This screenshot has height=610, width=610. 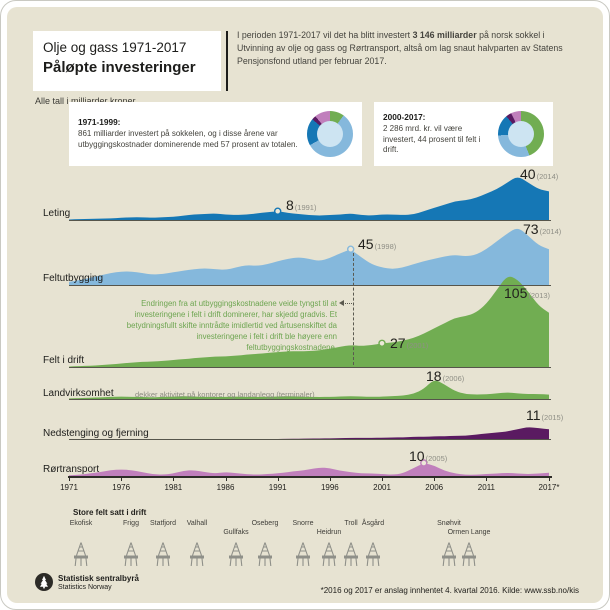 What do you see at coordinates (434, 376) in the screenshot?
I see `peak-value: 18` at bounding box center [434, 376].